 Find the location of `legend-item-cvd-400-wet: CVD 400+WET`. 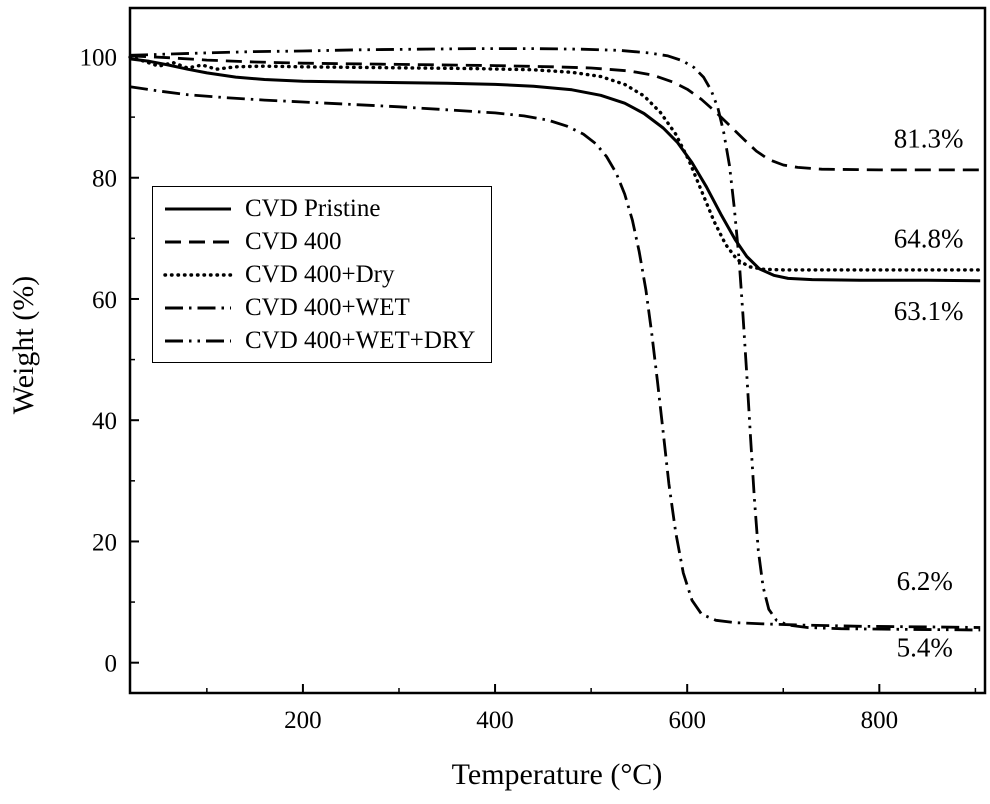

legend-item-cvd-400-wet: CVD 400+WET is located at coordinates (319, 307).